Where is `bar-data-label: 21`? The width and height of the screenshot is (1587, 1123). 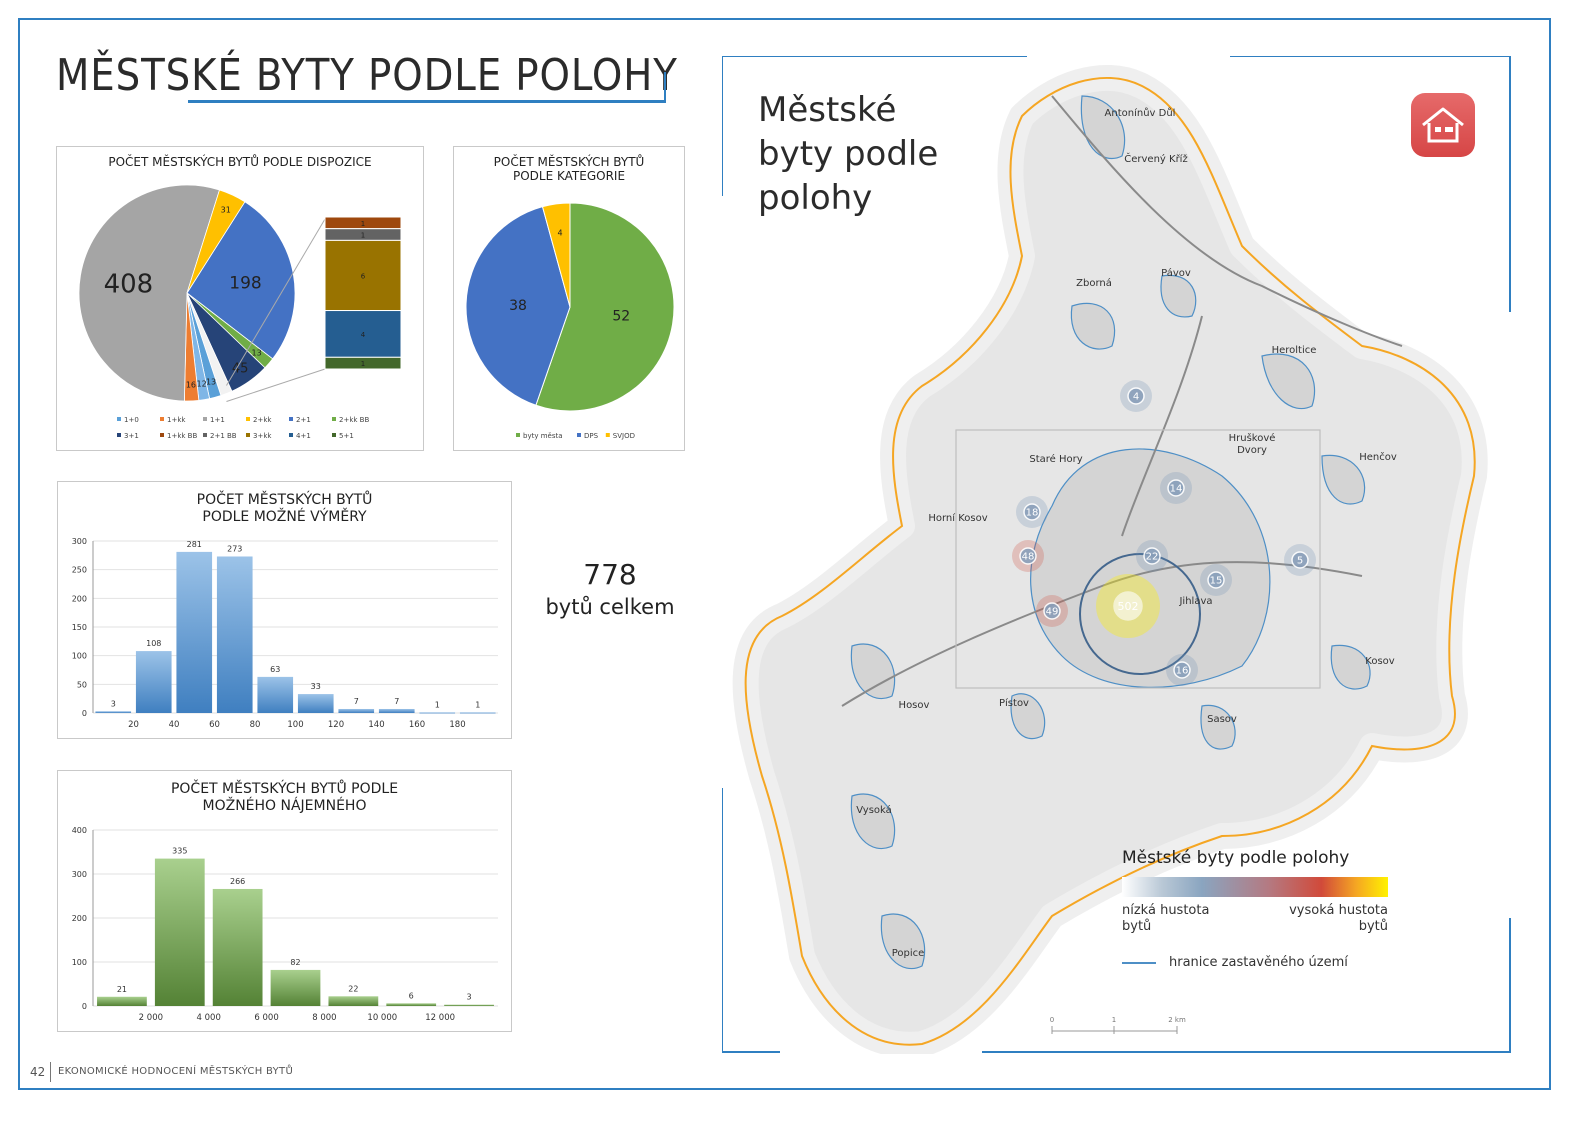 bar-data-label: 21 is located at coordinates (122, 989).